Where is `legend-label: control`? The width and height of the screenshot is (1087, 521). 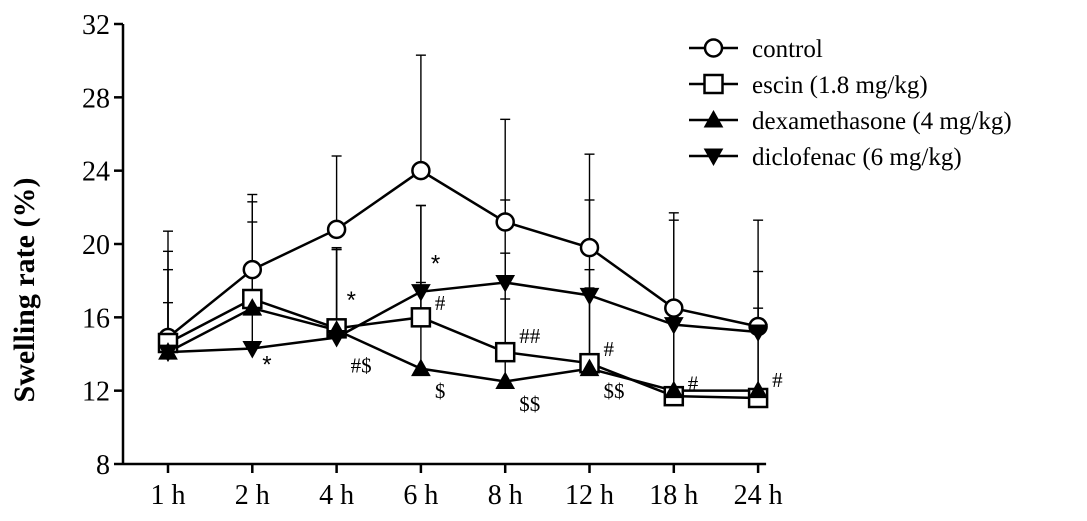
legend-label: control is located at coordinates (787, 49).